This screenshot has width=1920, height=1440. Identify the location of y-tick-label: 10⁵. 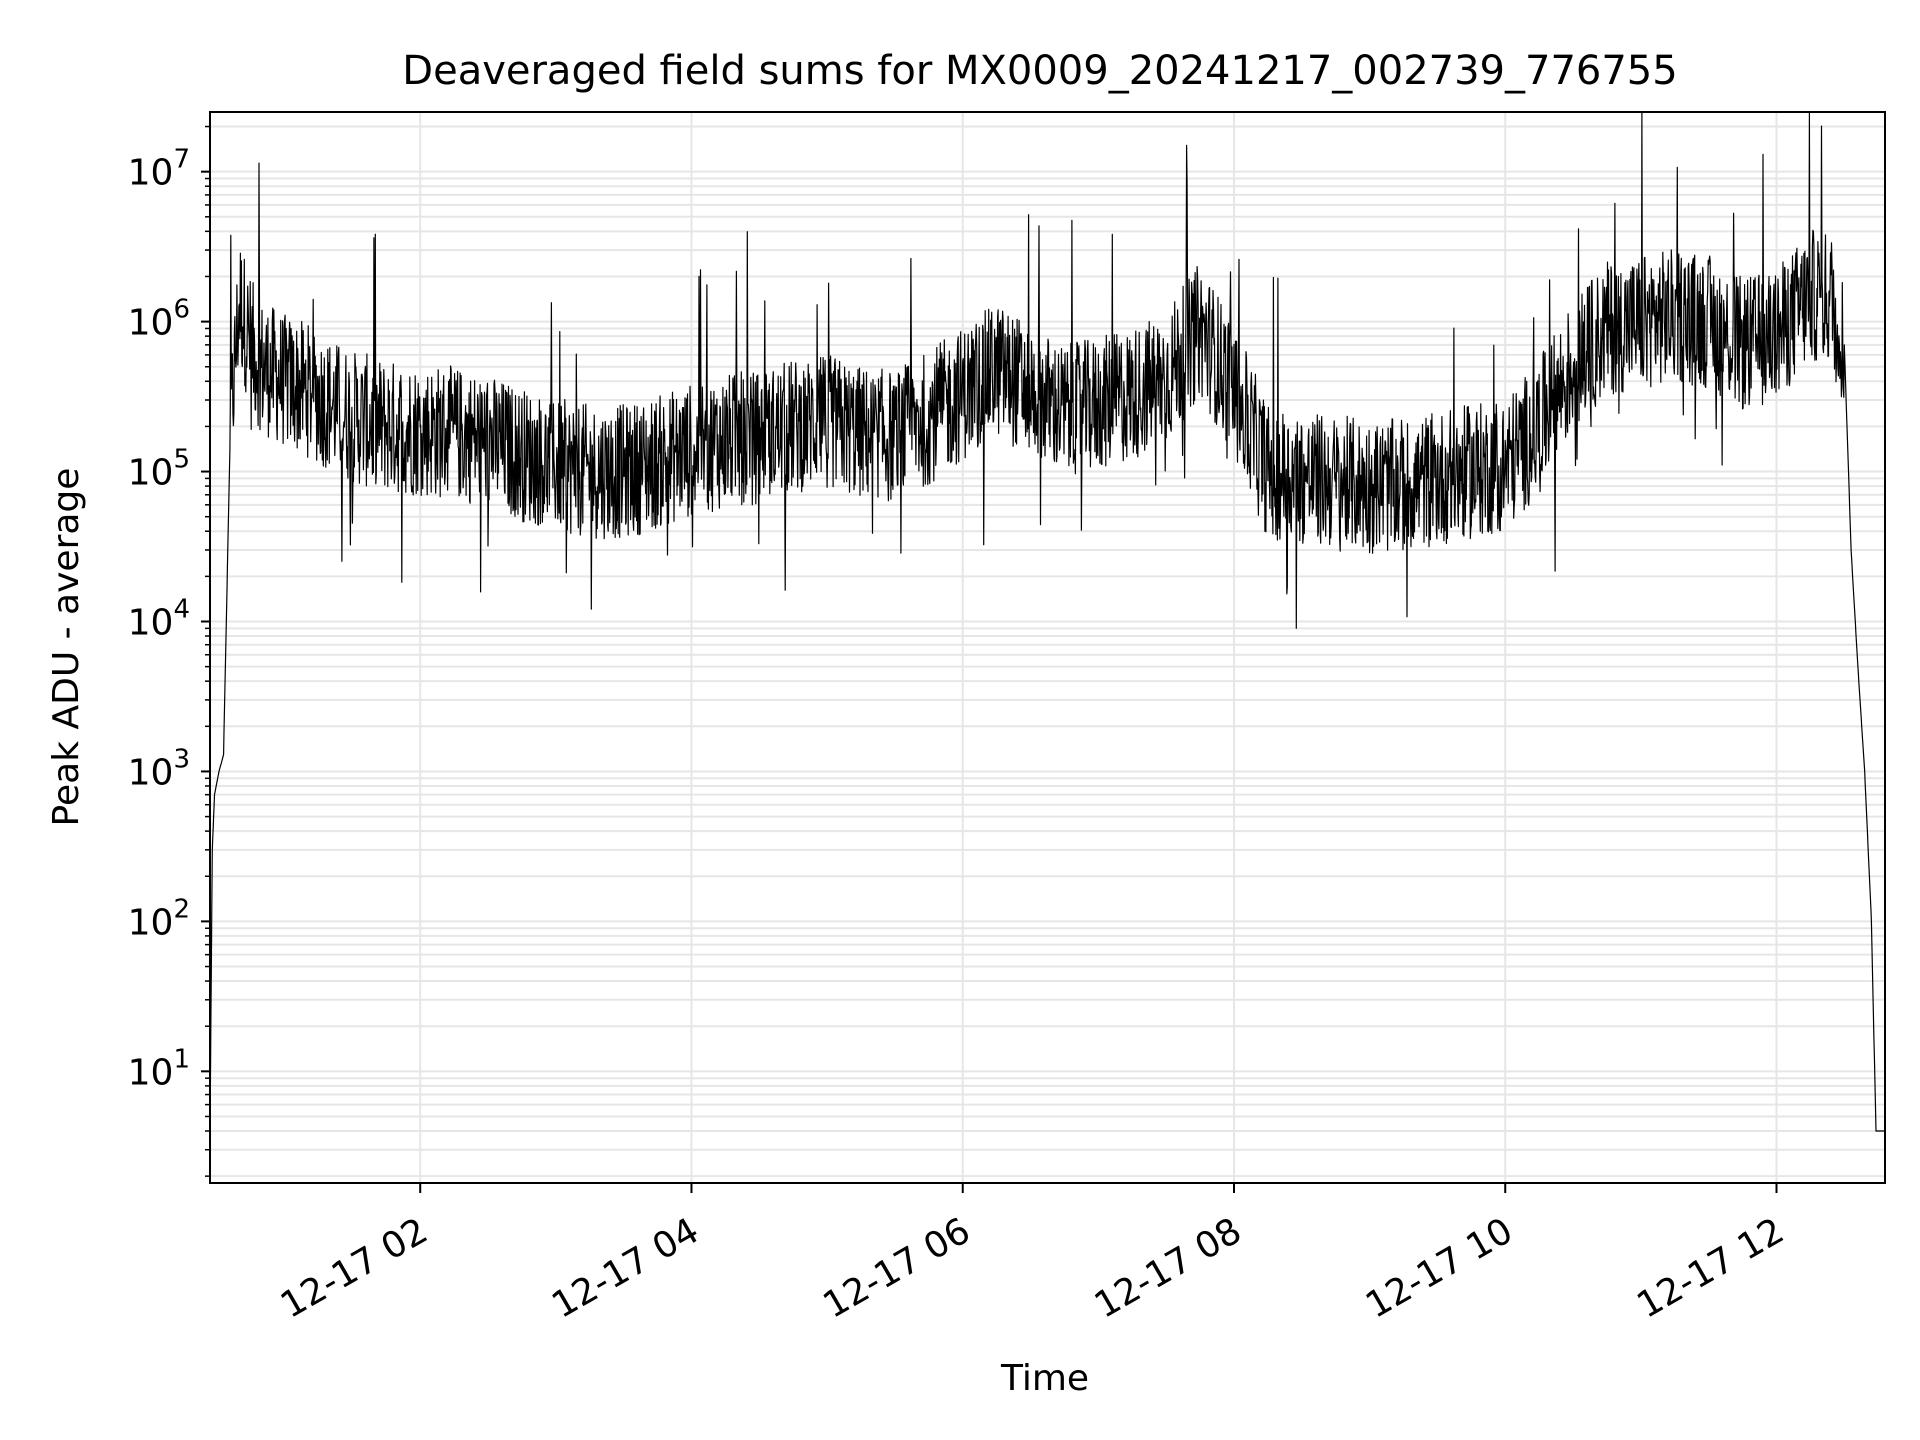
(159, 469).